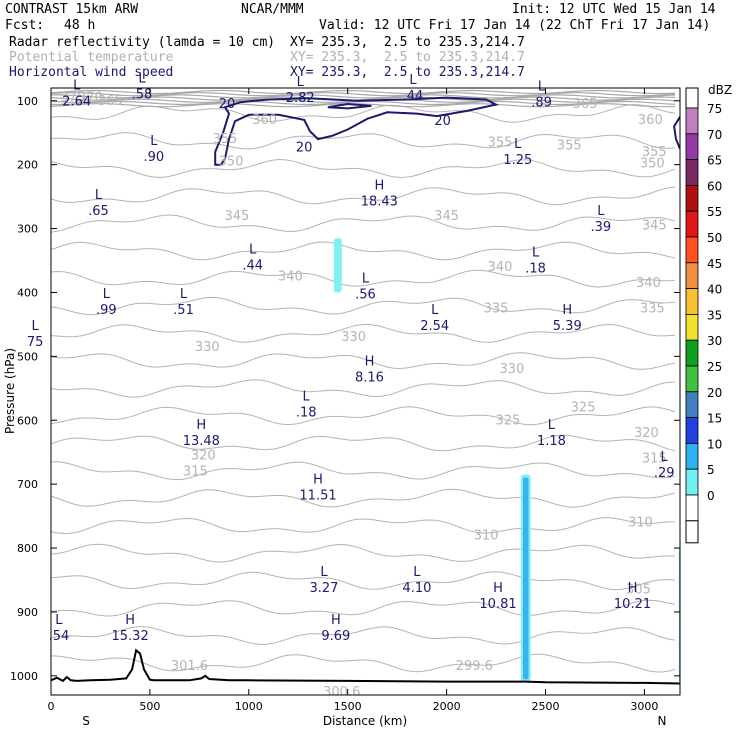  Describe the element at coordinates (365, 721) in the screenshot. I see `x-axis-label: Distance (km)` at that location.